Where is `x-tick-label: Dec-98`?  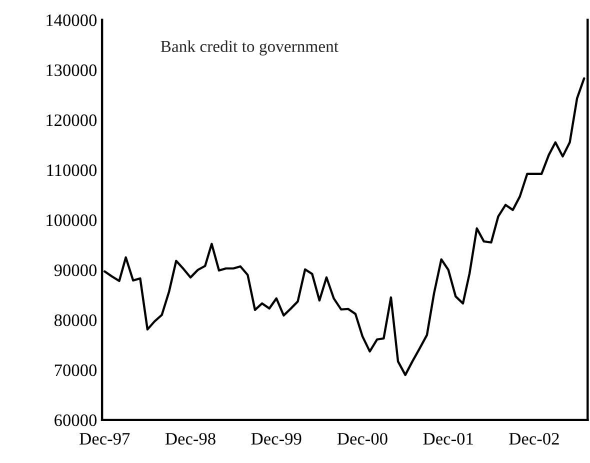 x-tick-label: Dec-98 is located at coordinates (190, 438).